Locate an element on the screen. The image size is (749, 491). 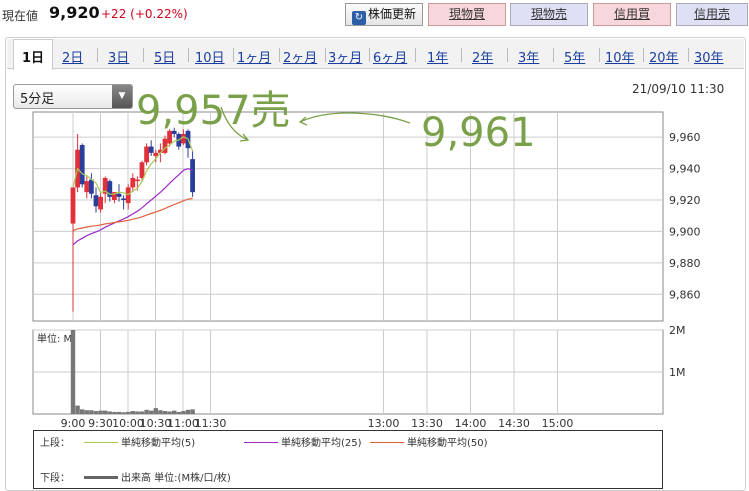
chevron-down-icon: ▼ is located at coordinates (122, 96).